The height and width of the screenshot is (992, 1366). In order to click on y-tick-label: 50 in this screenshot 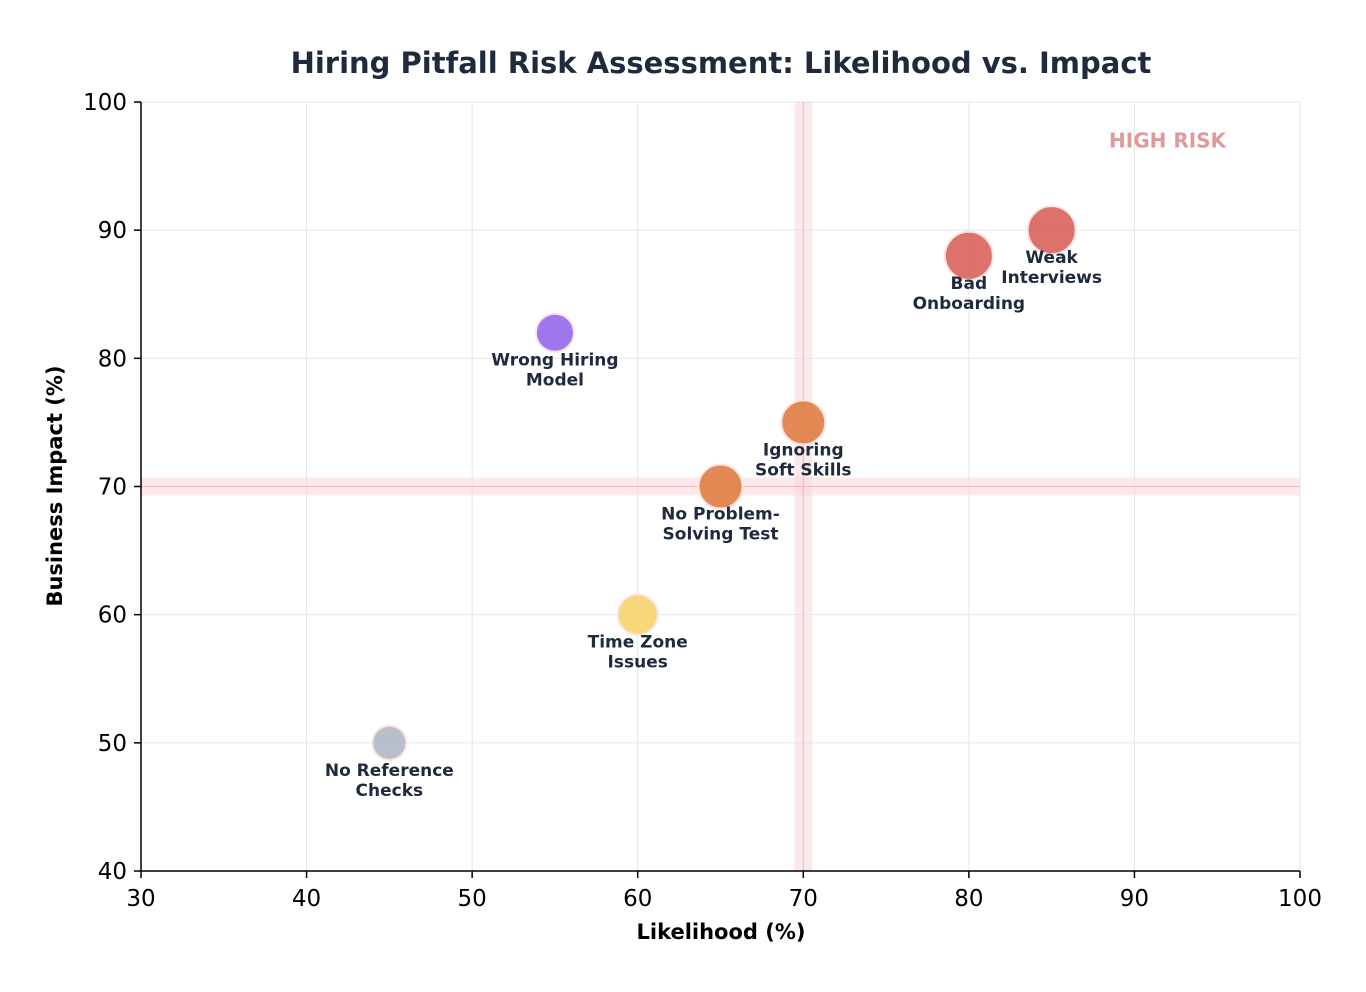, I will do `click(112, 744)`.